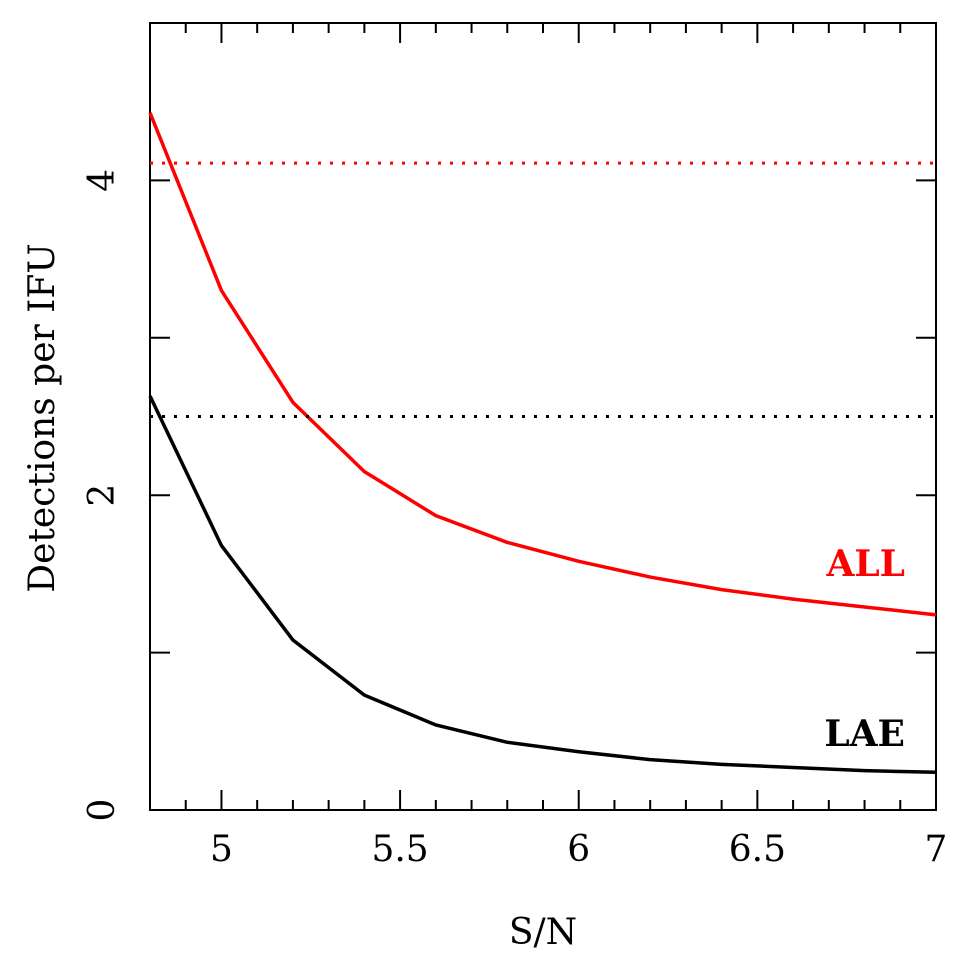 The height and width of the screenshot is (961, 978). I want to click on x-tick-label: 5.5, so click(399, 849).